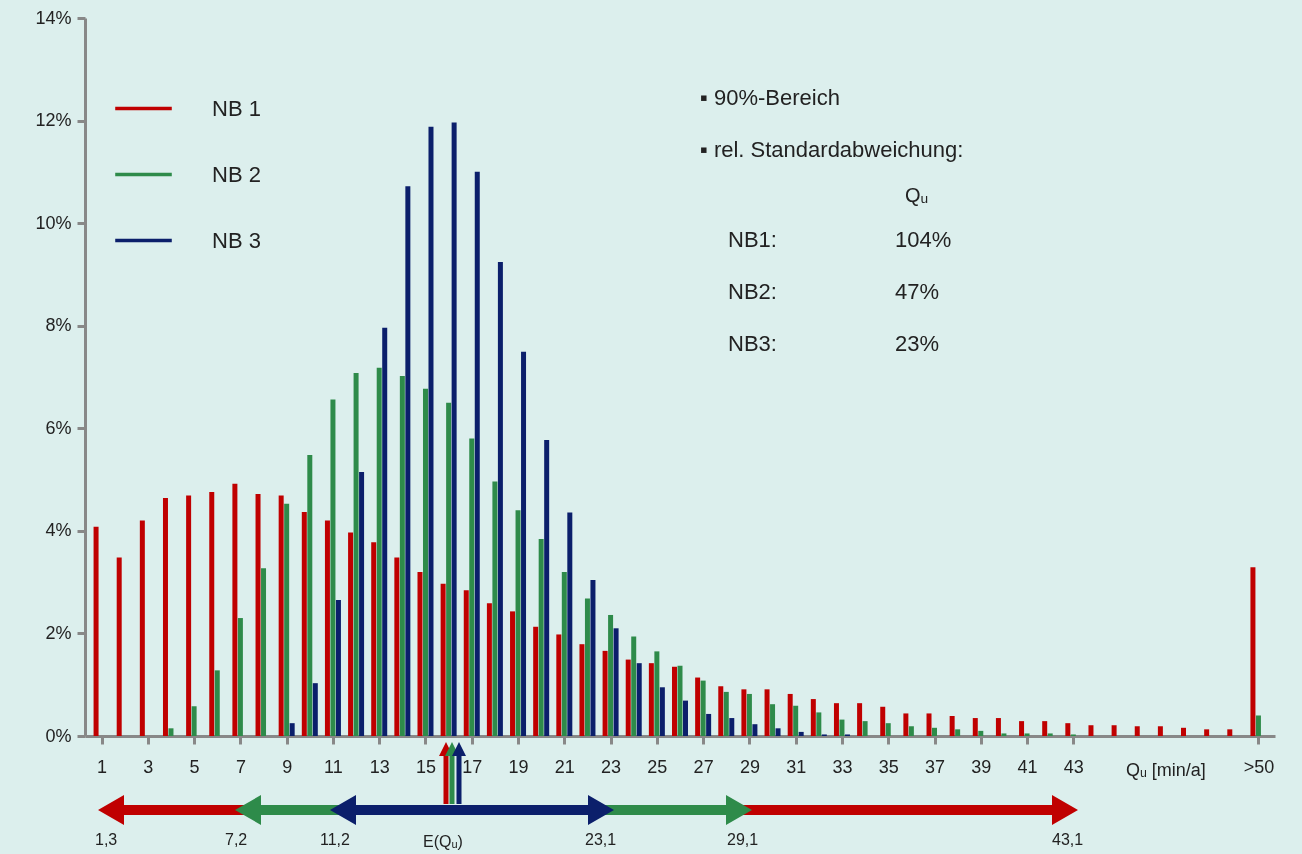  I want to click on legend-label: NB 2, so click(236, 174).